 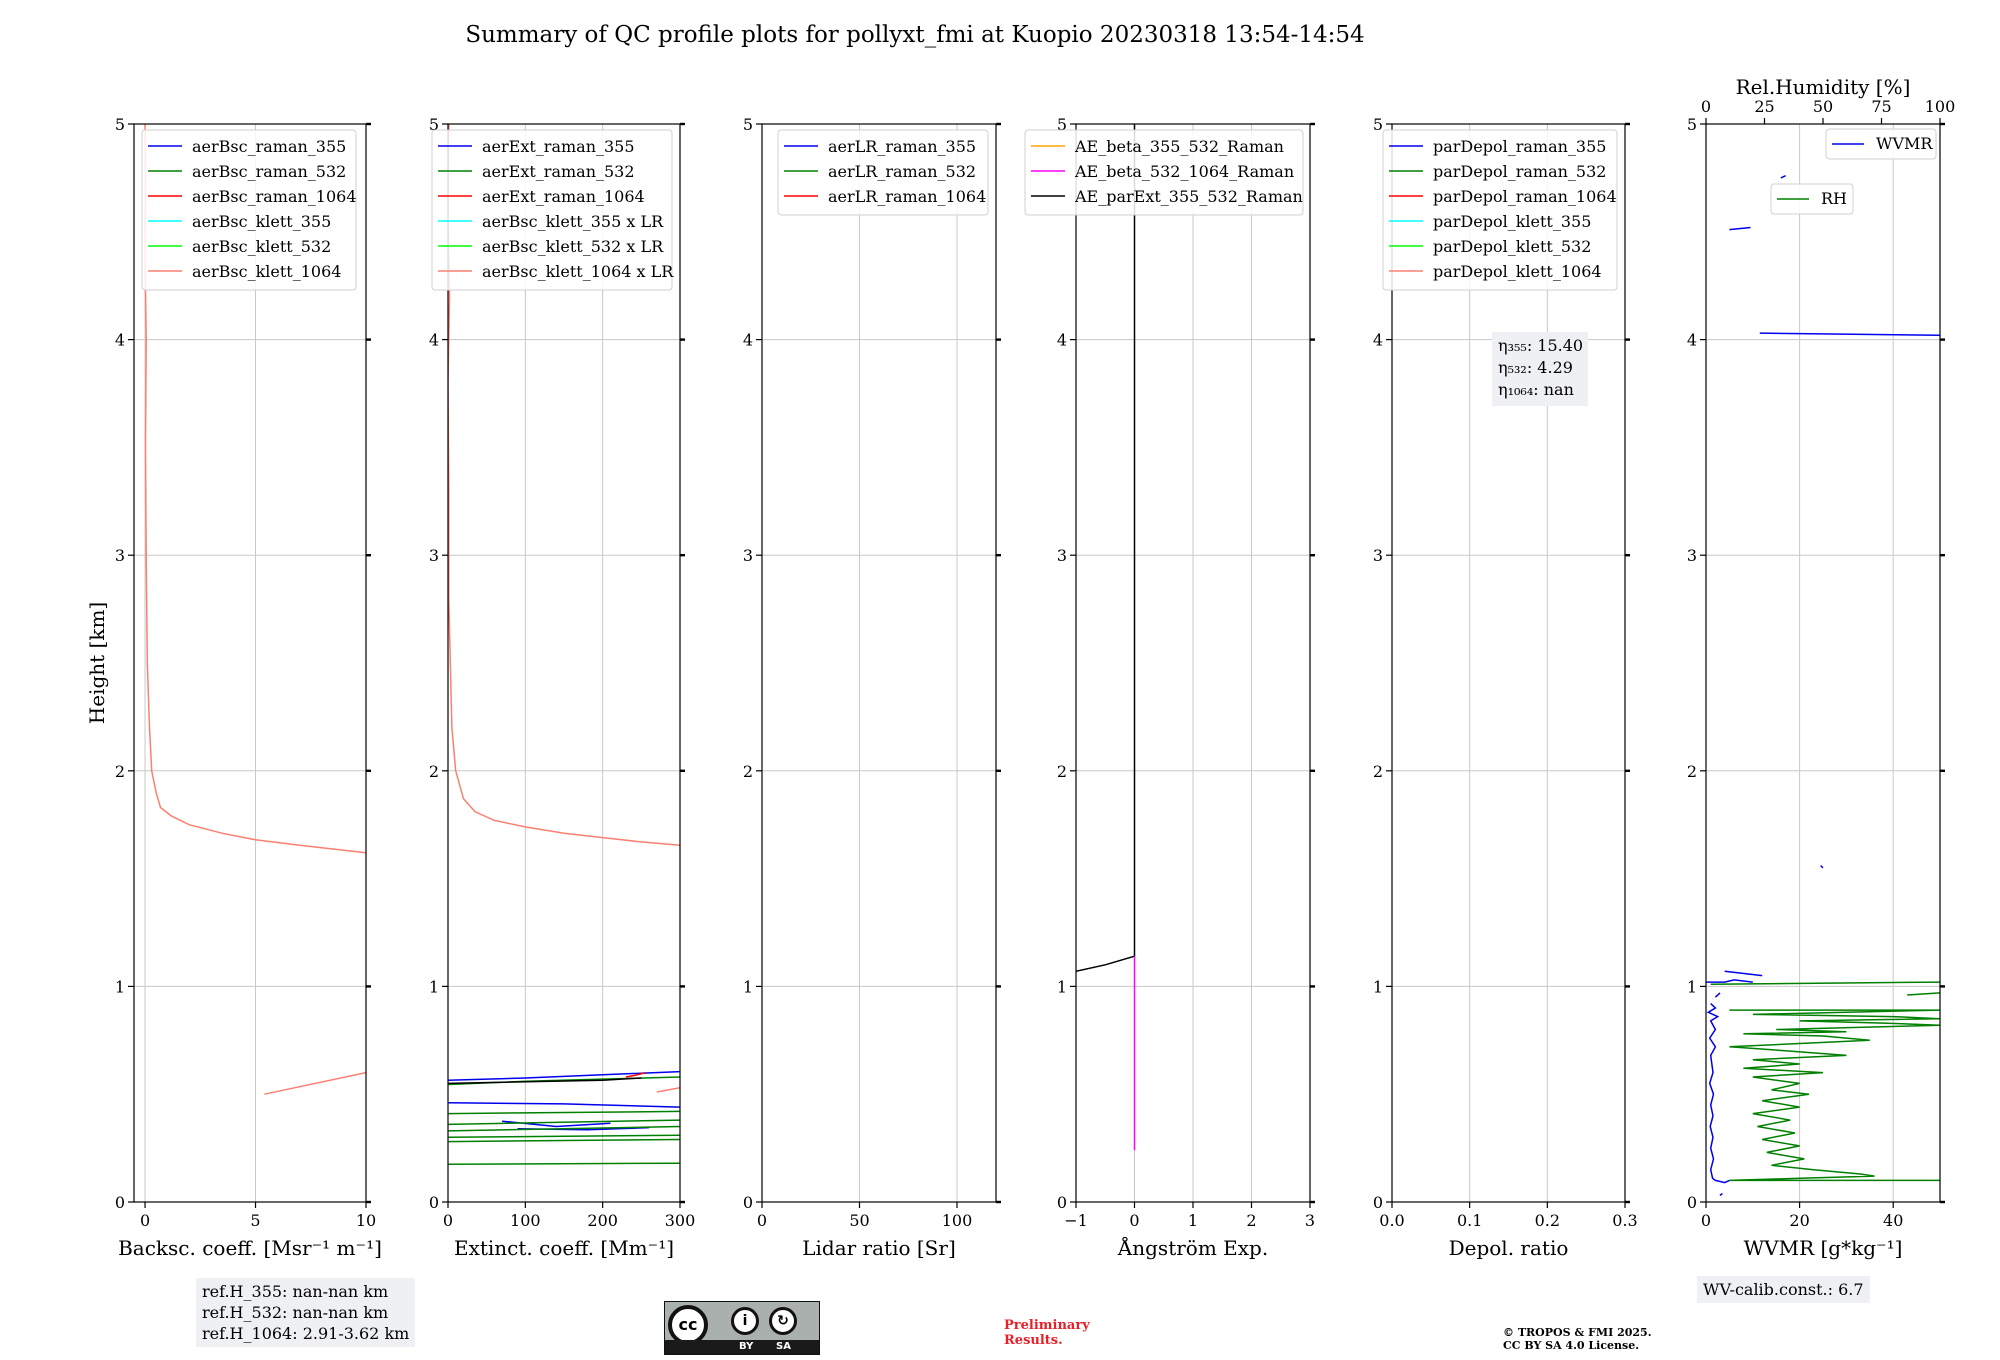 I want to click on legend-label-aerBsc_raman_355: aerBsc_raman_355, so click(x=269, y=146).